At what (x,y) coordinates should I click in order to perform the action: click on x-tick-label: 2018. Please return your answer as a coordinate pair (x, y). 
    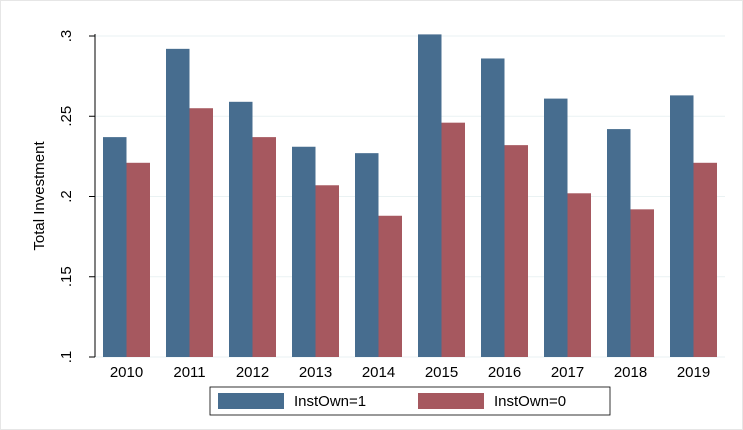
    Looking at the image, I should click on (630, 372).